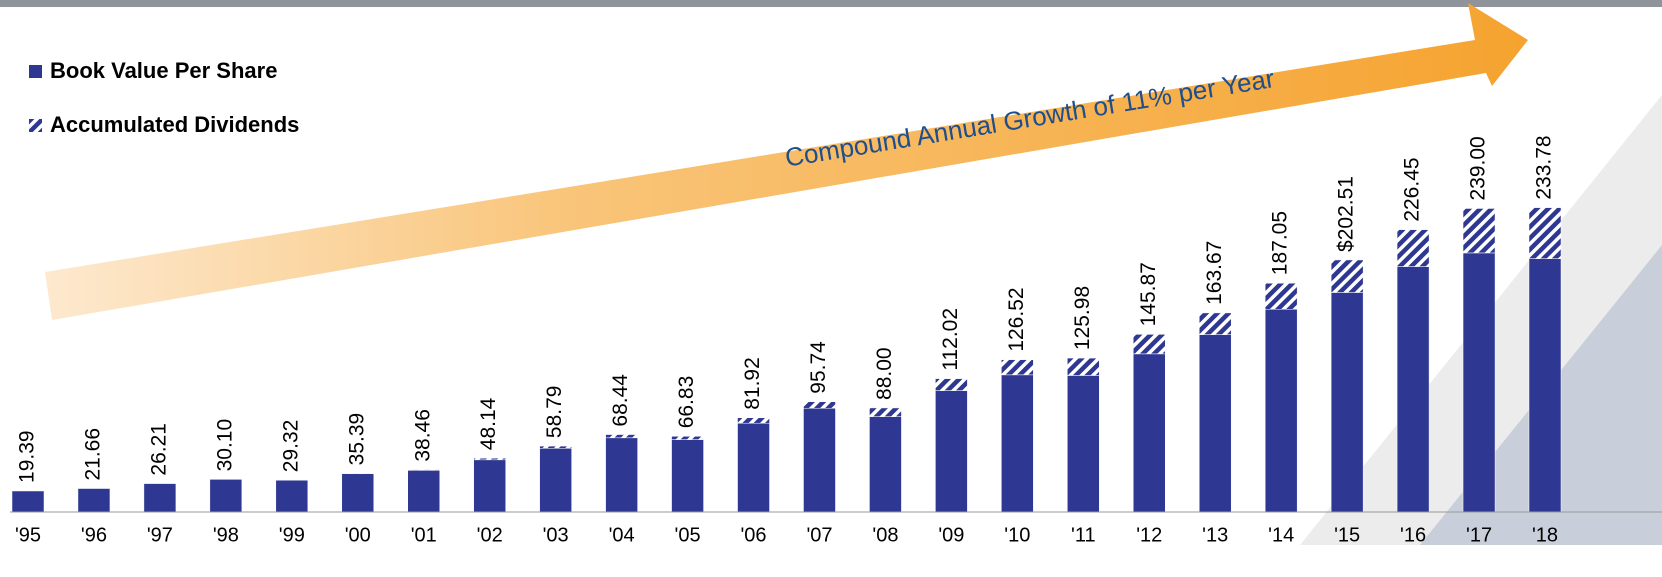  Describe the element at coordinates (688, 535) in the screenshot. I see `x-tick-label: '05` at that location.